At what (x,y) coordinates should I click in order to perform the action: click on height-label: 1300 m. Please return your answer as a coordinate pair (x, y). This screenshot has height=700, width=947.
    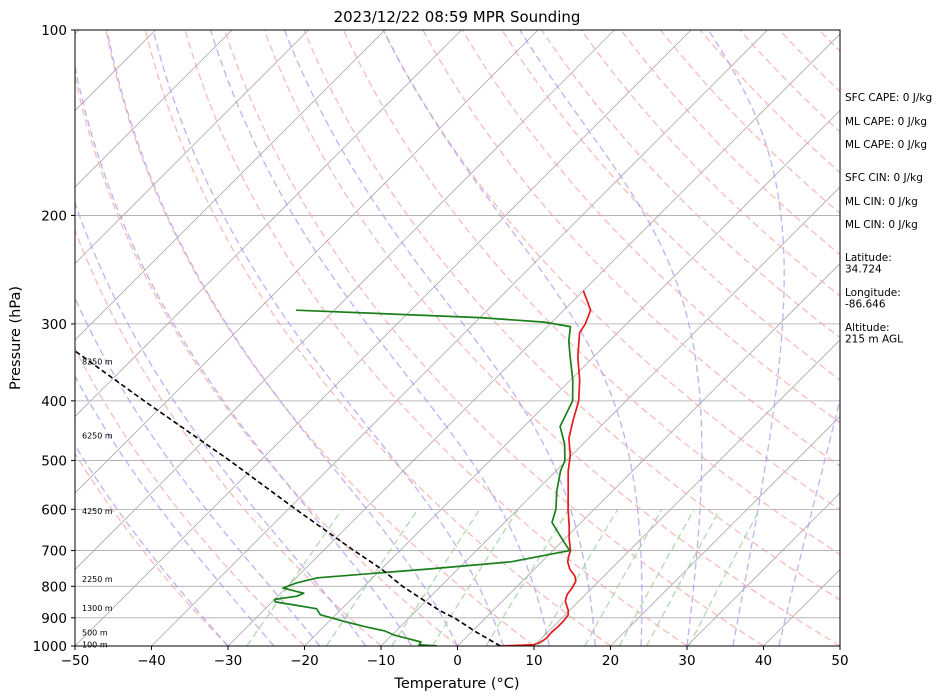
    Looking at the image, I should click on (97, 608).